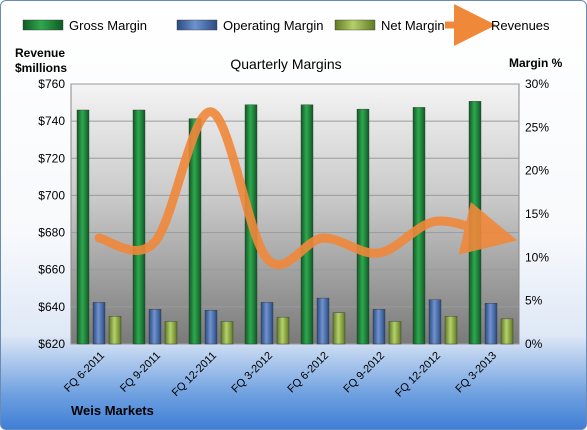  I want to click on x-tick-label: FQ 3-2013, so click(476, 373).